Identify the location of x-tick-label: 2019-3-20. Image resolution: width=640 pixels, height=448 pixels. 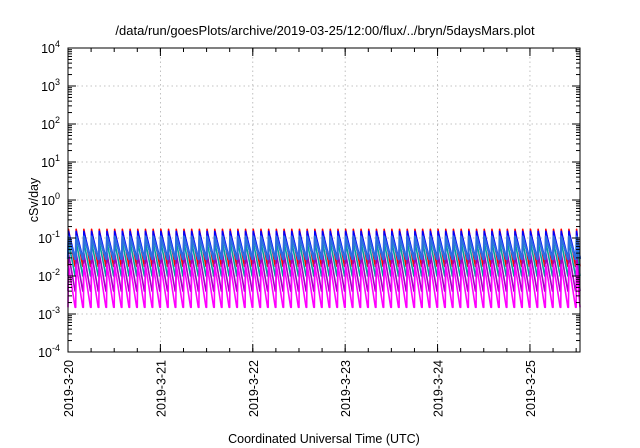
(69, 388).